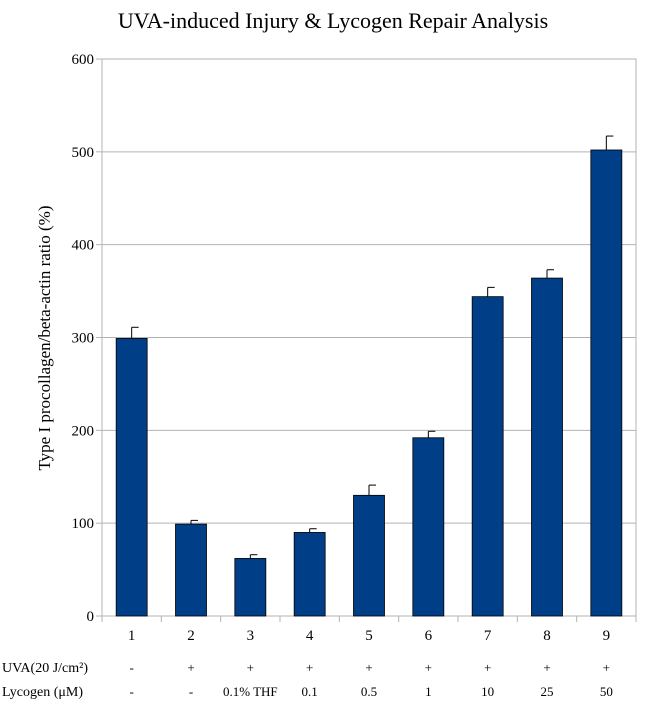  Describe the element at coordinates (42, 692) in the screenshot. I see `treatment-row-label: Lycogen (μM)` at that location.